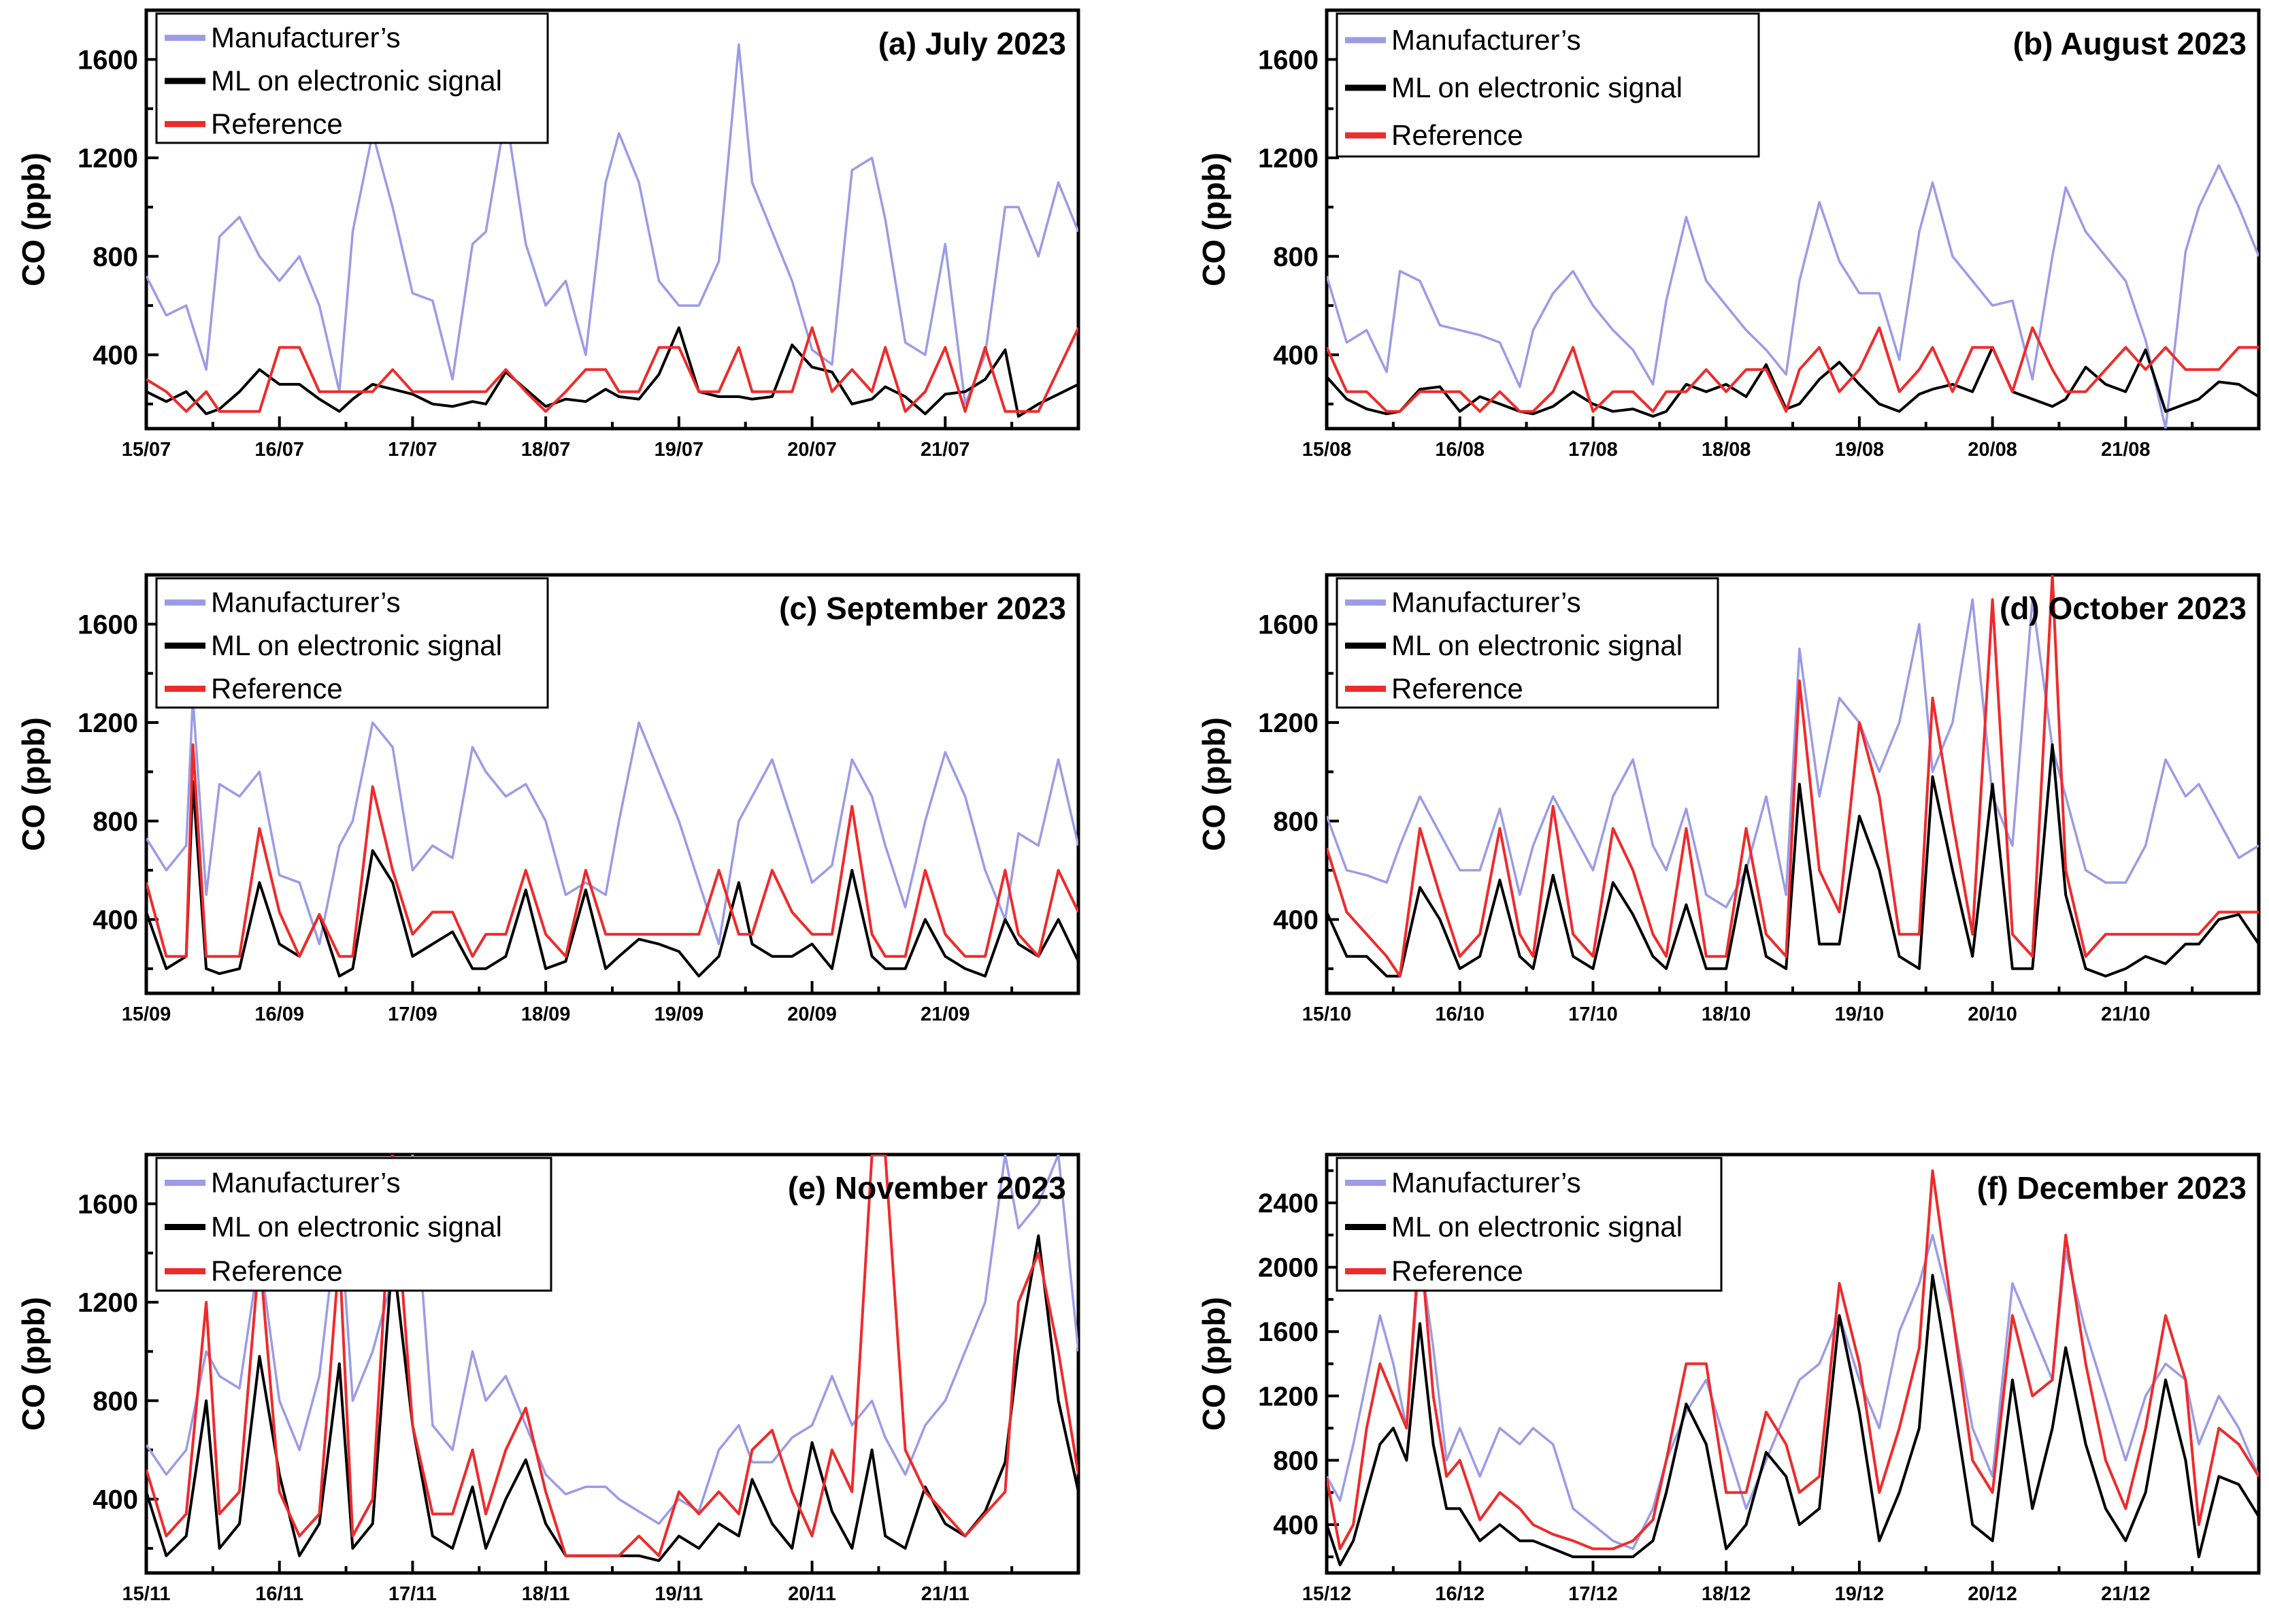 The height and width of the screenshot is (1624, 2269). I want to click on x-tick-label: 19/11, so click(679, 1594).